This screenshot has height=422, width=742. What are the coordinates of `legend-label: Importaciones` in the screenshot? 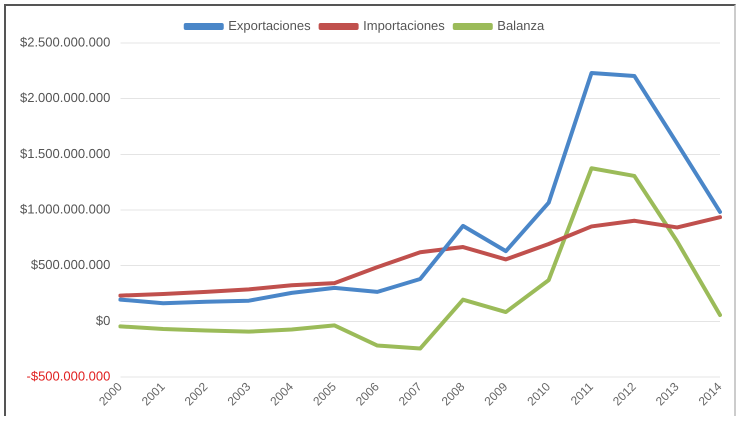 It's located at (404, 26).